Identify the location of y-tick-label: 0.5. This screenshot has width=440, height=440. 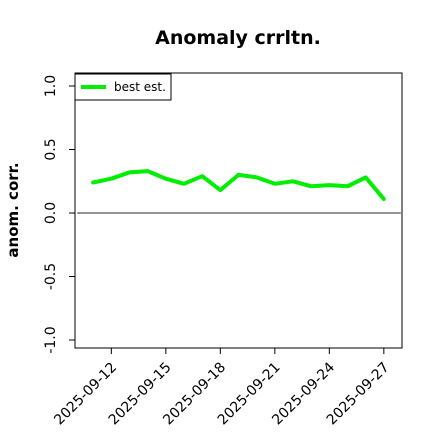
(51, 149).